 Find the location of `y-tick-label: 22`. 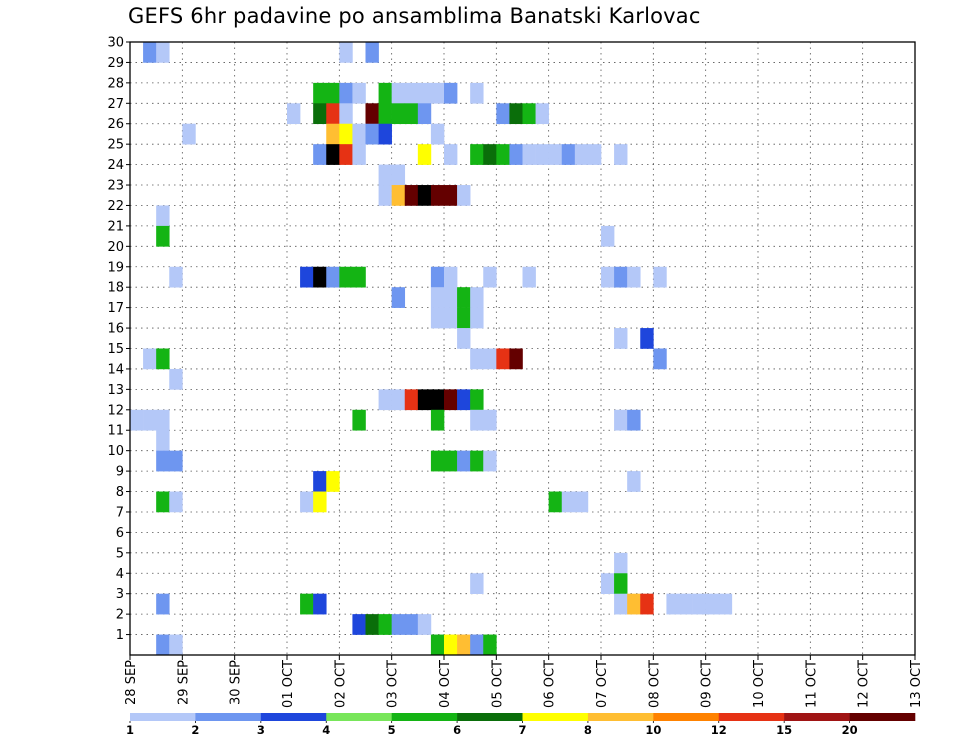

y-tick-label: 22 is located at coordinates (115, 206).